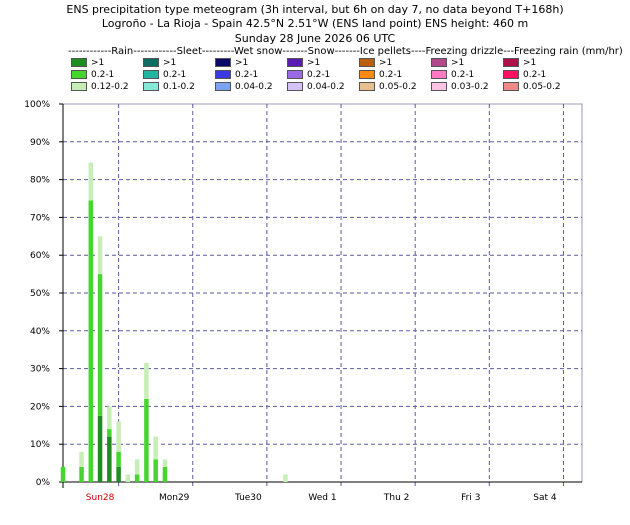  I want to click on legend-label: 0.1-0.2, so click(179, 87).